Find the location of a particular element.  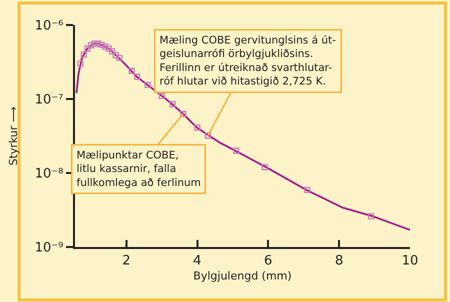

x-tick-label: 6 is located at coordinates (268, 261).